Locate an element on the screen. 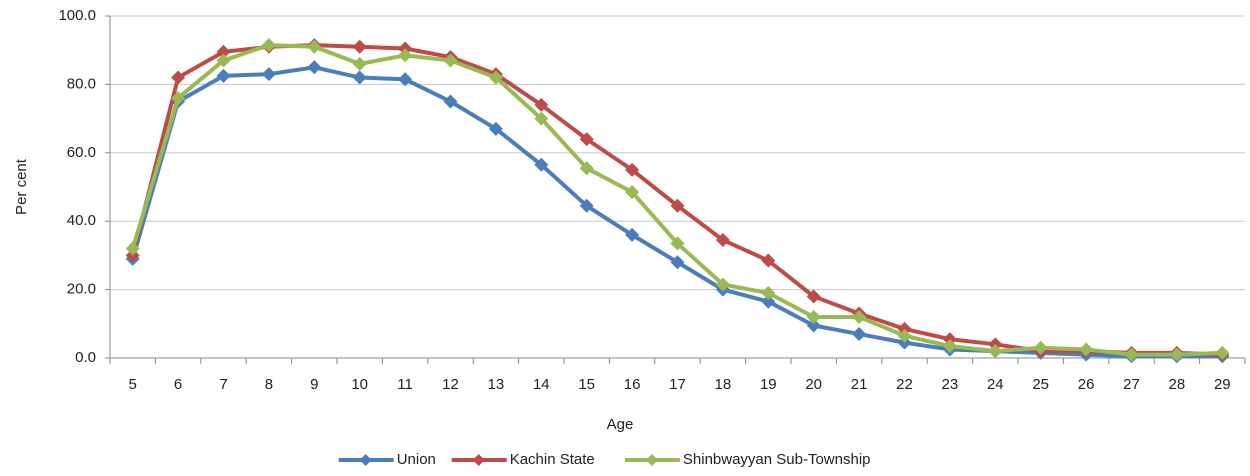 This screenshot has height=476, width=1250. x-axis-label: Age is located at coordinates (620, 424).